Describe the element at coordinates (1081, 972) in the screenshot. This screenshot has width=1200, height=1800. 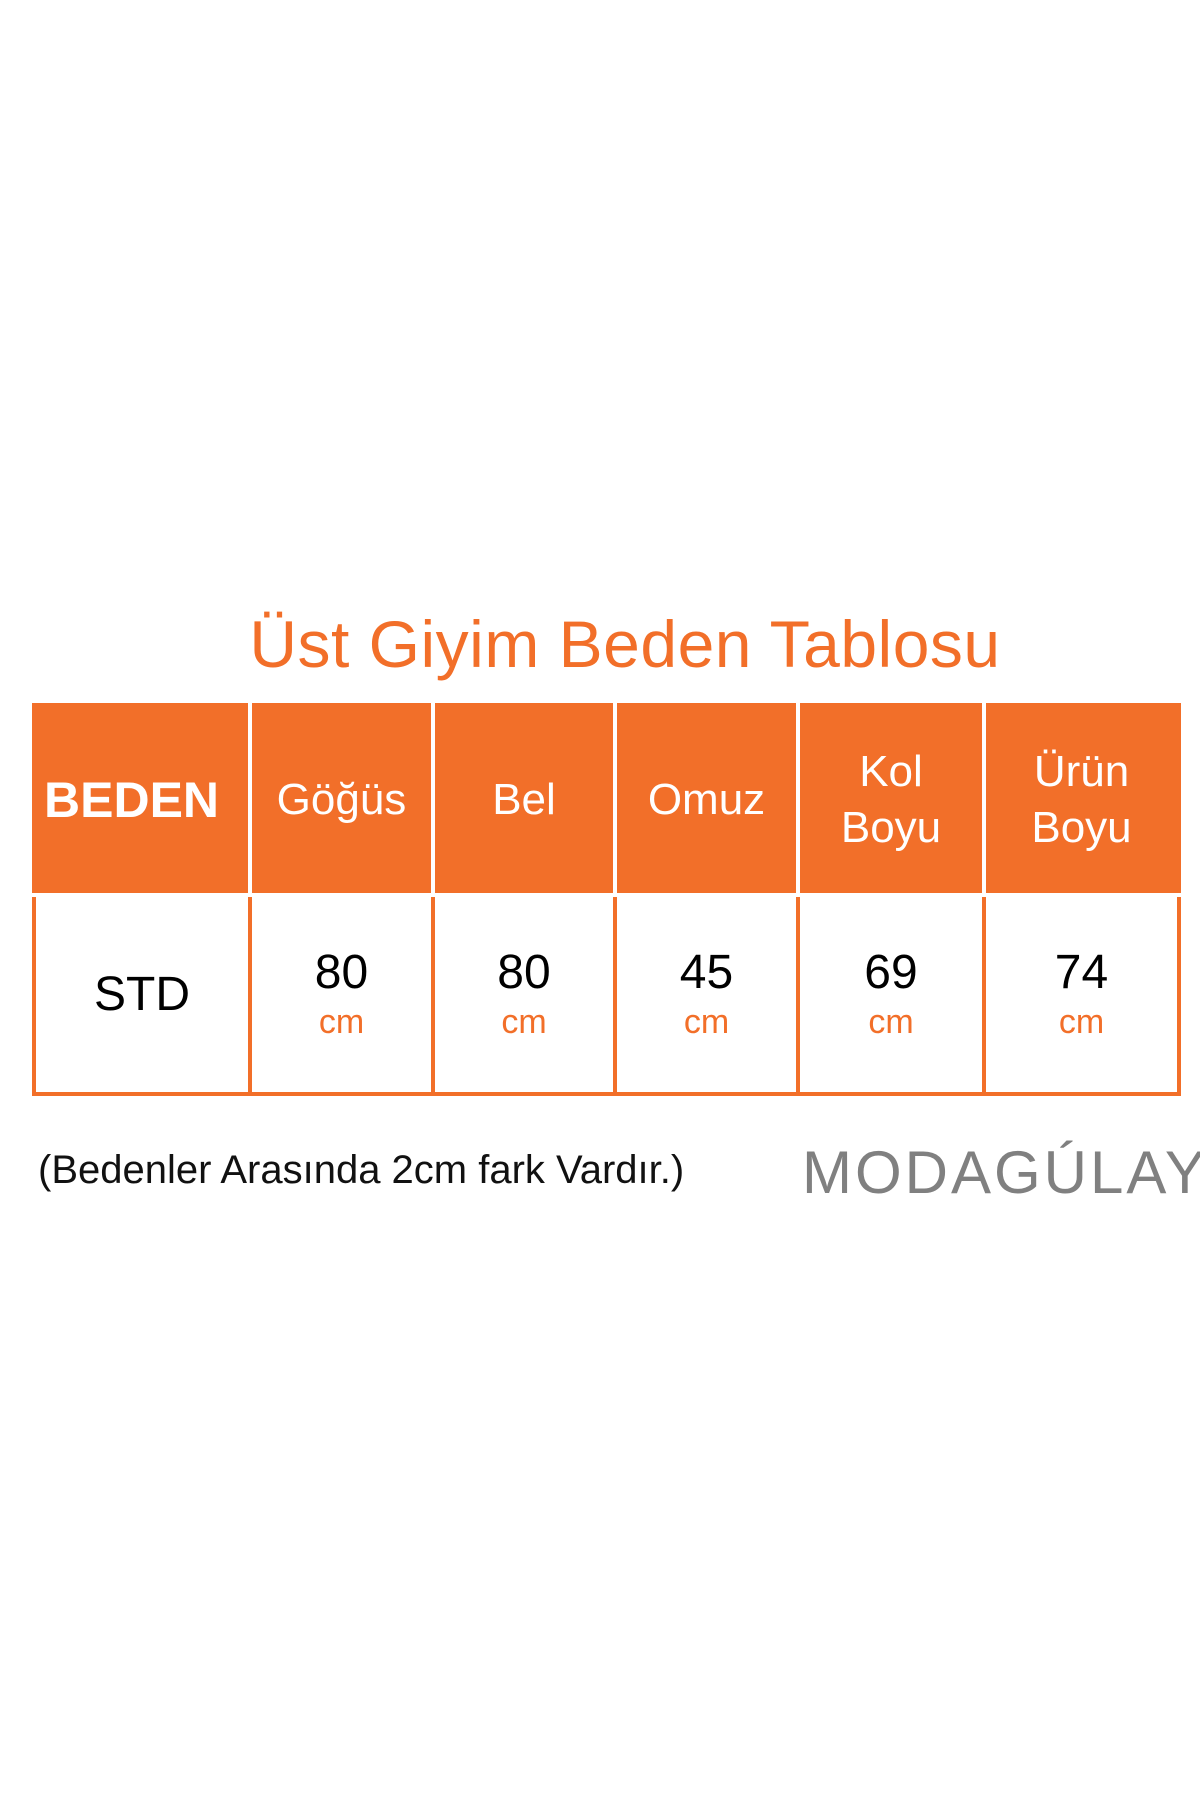
I see `value-number: 74` at that location.